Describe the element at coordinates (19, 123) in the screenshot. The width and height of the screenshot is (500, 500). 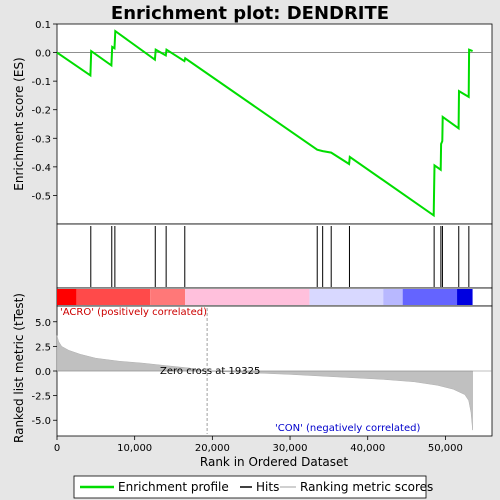
I see `es-axis-label: Enrichment score (ES)` at that location.